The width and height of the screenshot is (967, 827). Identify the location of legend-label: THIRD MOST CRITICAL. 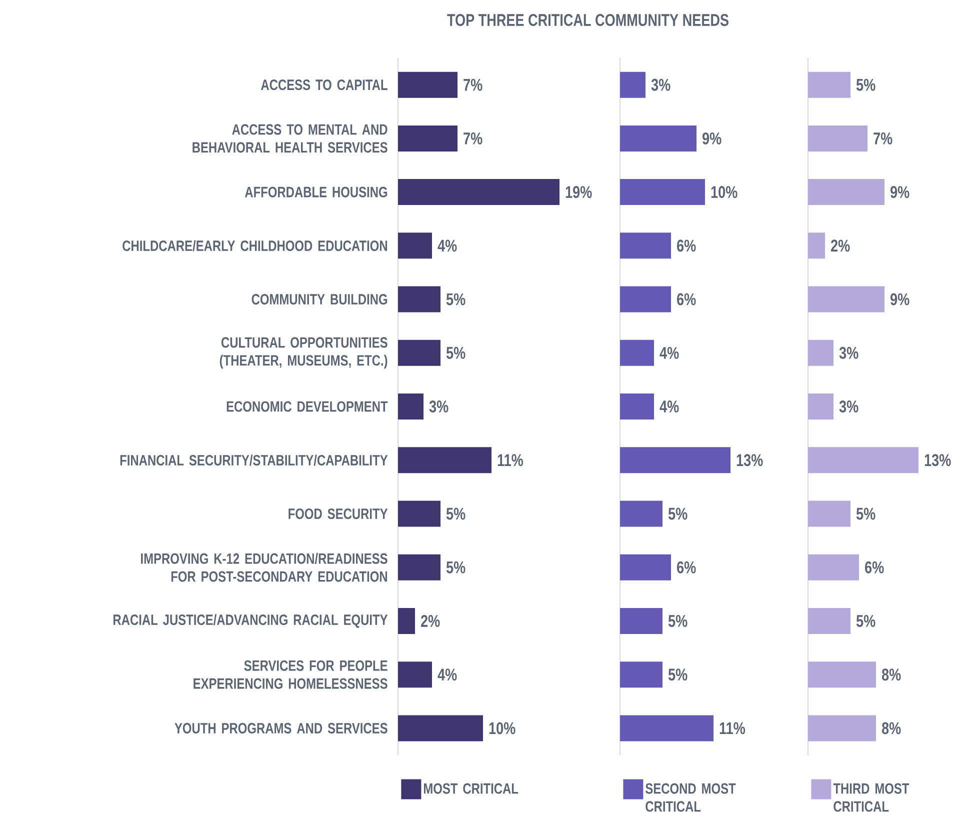
(871, 797).